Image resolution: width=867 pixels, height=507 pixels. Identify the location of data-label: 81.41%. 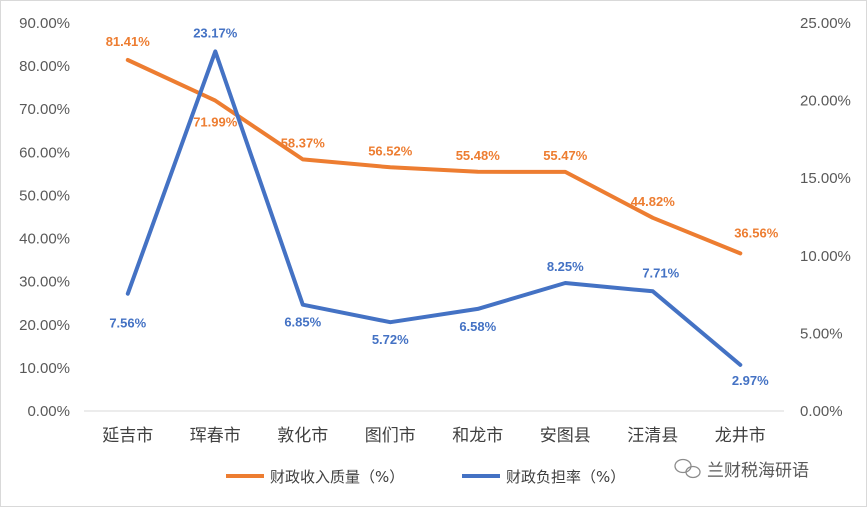
(128, 41).